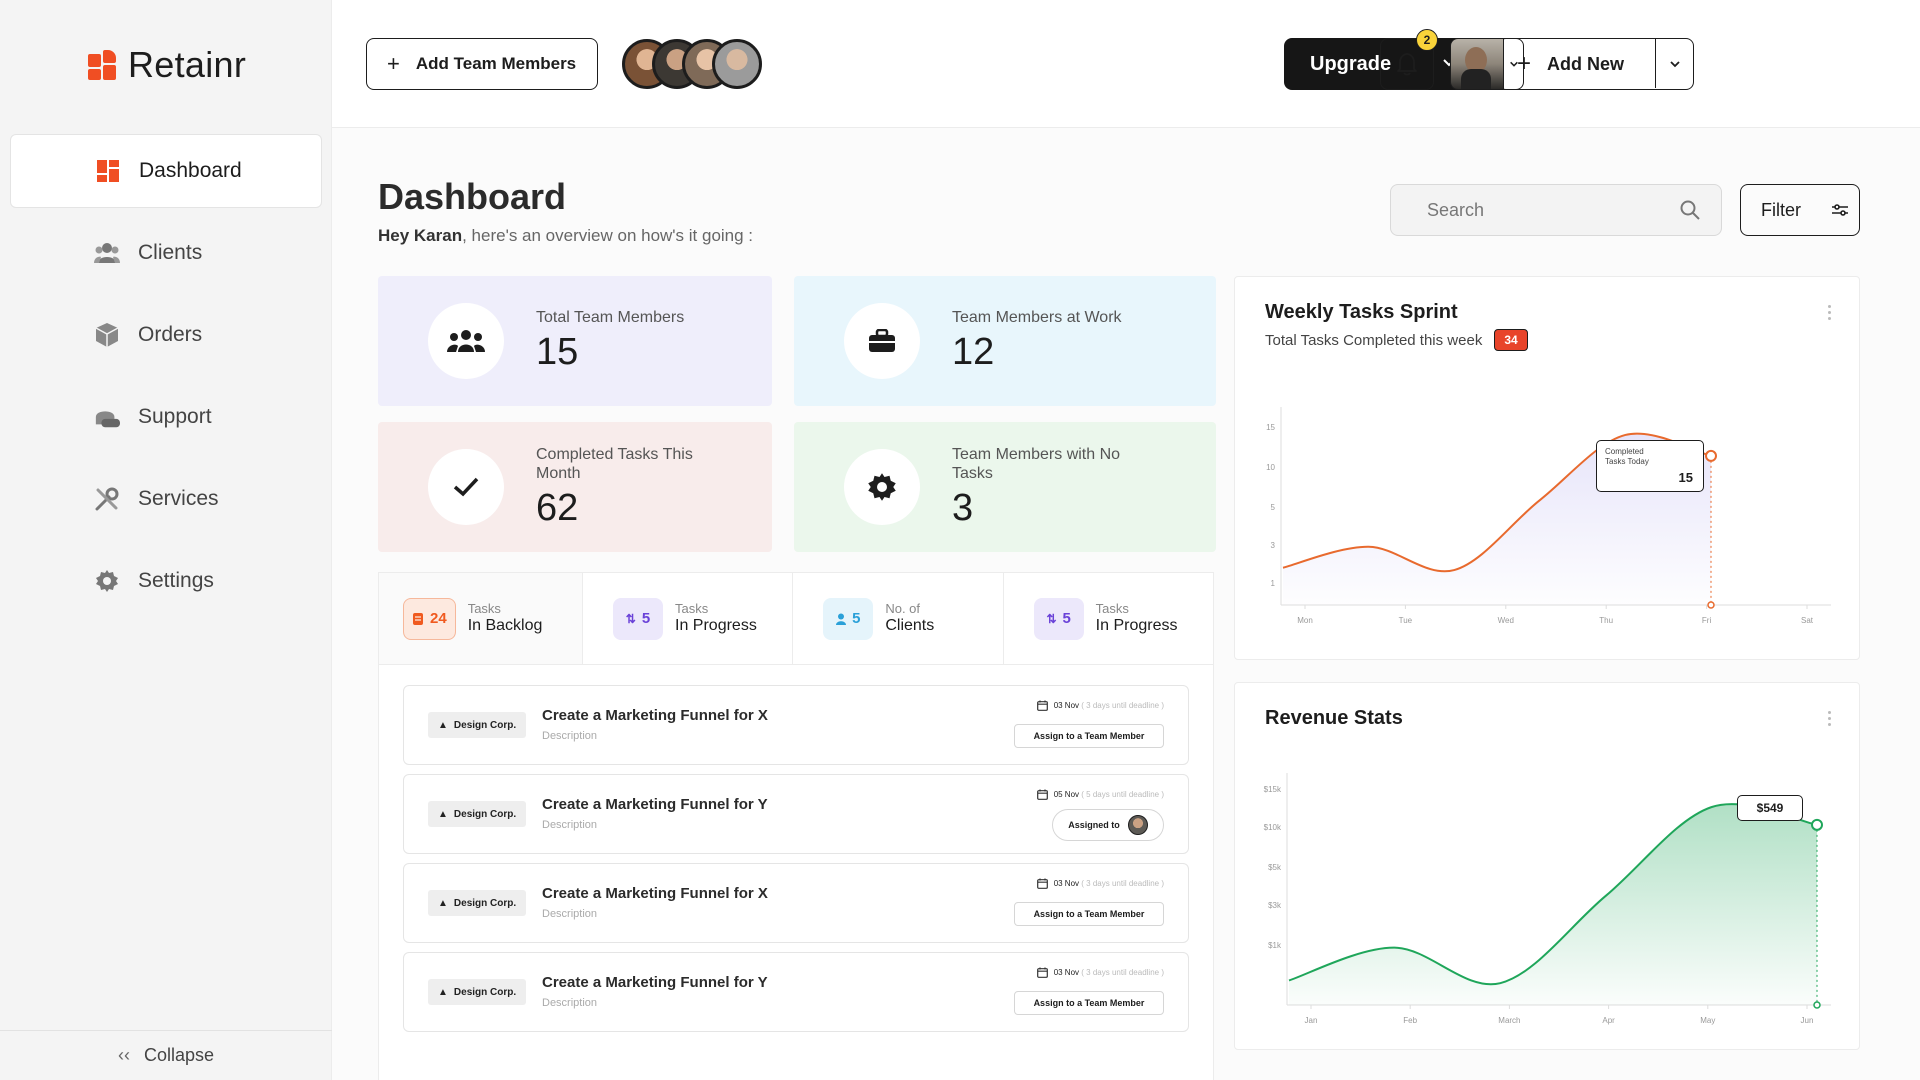 This screenshot has width=1920, height=1080. What do you see at coordinates (1351, 63) in the screenshot?
I see `upgrade-label: Upgrade` at bounding box center [1351, 63].